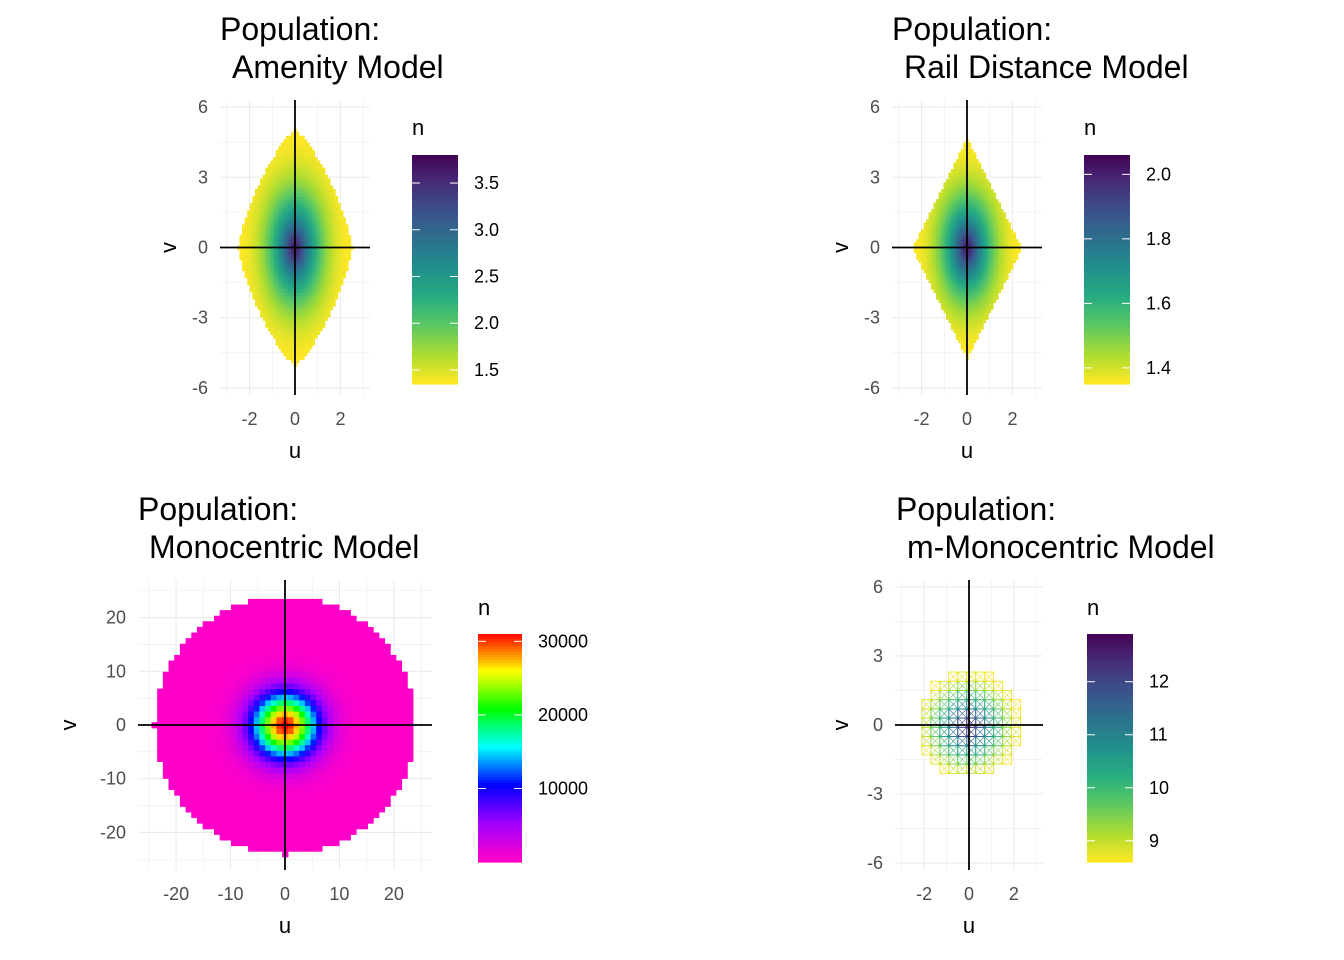 The width and height of the screenshot is (1344, 960). I want to click on legend-colorbar, so click(435, 270).